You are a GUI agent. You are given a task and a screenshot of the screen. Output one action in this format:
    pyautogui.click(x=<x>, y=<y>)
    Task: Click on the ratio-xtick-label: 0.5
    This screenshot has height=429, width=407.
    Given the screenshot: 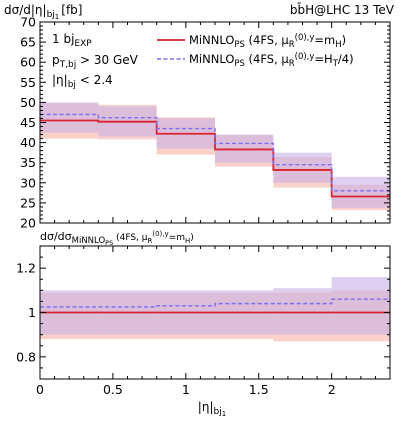 What is the action you would take?
    pyautogui.click(x=113, y=389)
    